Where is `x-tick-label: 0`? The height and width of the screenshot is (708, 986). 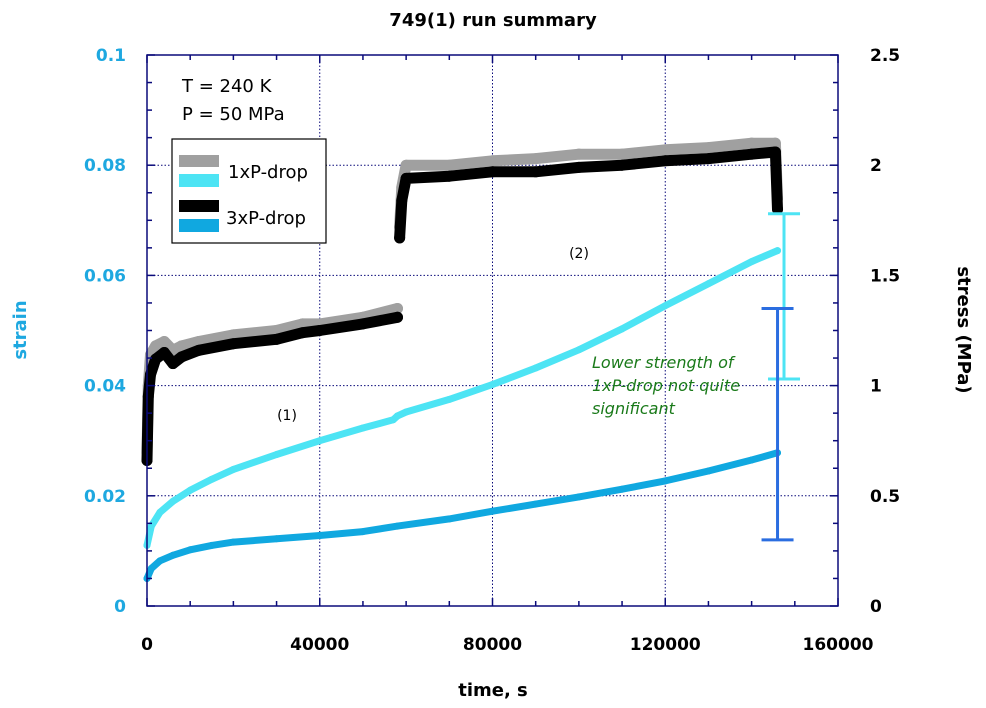
x-tick-label: 0 is located at coordinates (147, 645).